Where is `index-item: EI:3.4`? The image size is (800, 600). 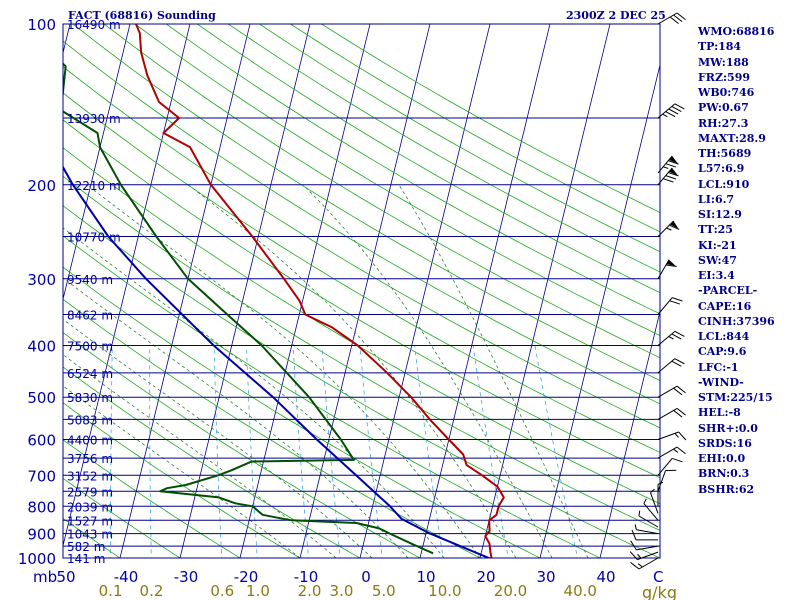 index-item: EI:3.4 is located at coordinates (716, 275).